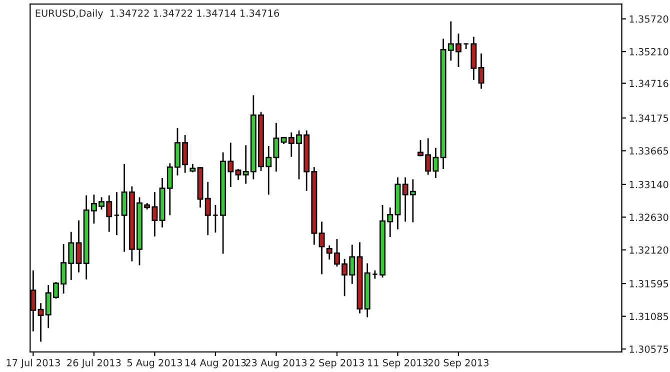 The image size is (670, 372). What do you see at coordinates (33, 363) in the screenshot?
I see `x-tick-label: 17 Jul 2013` at bounding box center [33, 363].